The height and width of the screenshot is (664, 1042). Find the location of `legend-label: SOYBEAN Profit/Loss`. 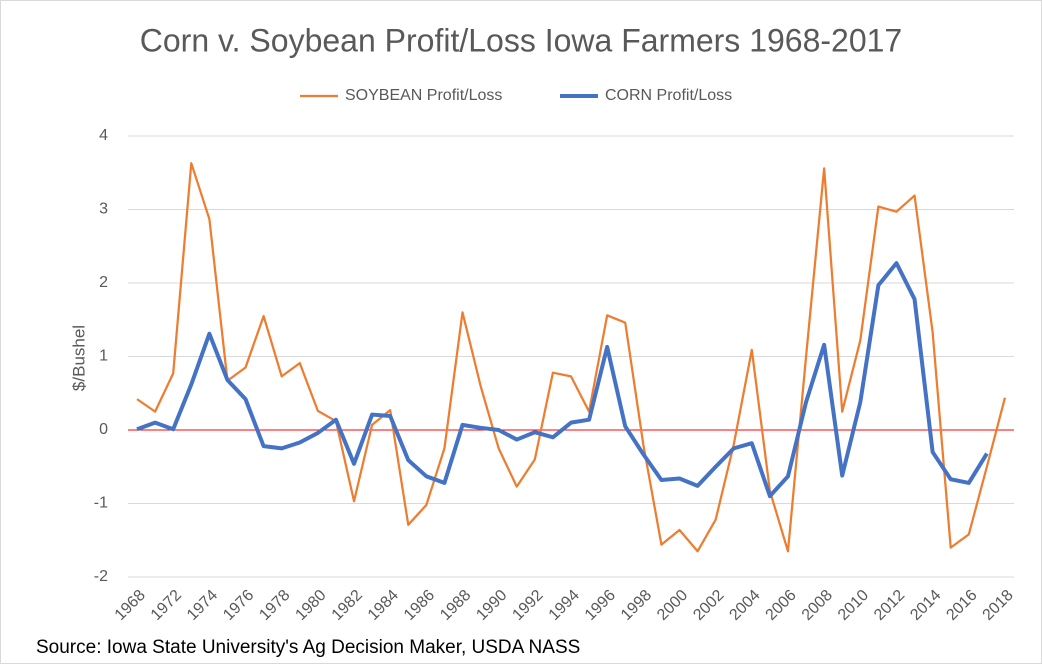

legend-label: SOYBEAN Profit/Loss is located at coordinates (423, 95).